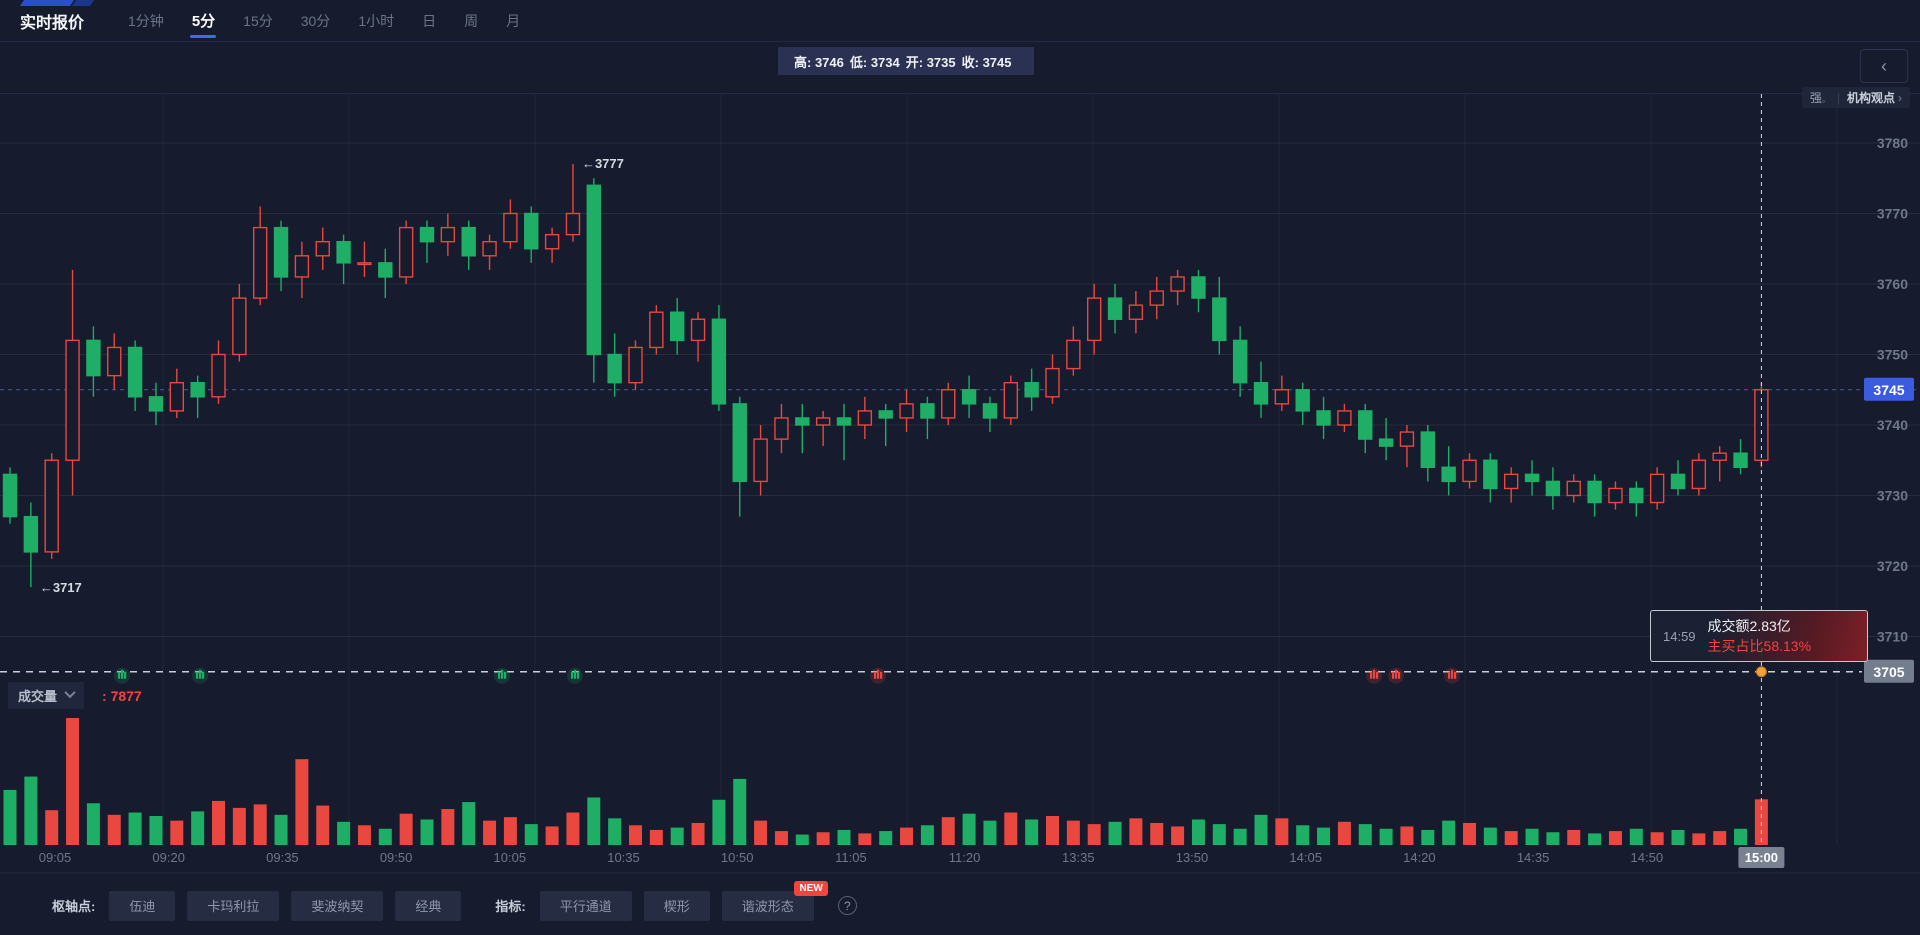  Describe the element at coordinates (47, 3) in the screenshot. I see `brand-decoration` at that location.